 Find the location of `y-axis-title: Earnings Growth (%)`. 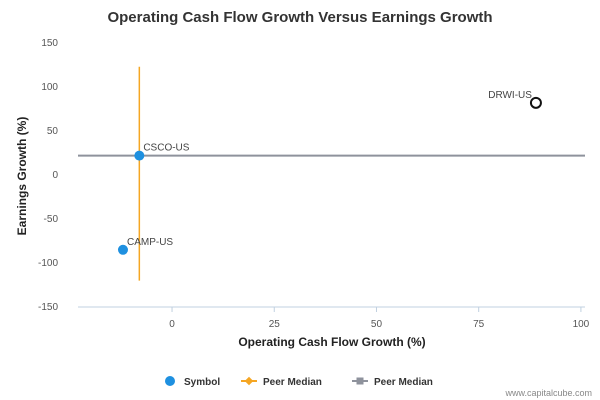

y-axis-title: Earnings Growth (%) is located at coordinates (22, 176).